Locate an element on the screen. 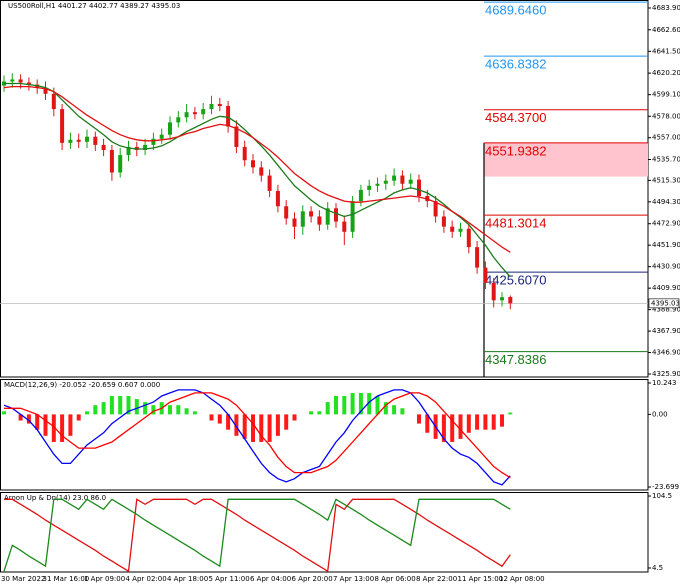 Image resolution: width=680 pixels, height=587 pixels. y-tick-label: 104.5 is located at coordinates (662, 496).